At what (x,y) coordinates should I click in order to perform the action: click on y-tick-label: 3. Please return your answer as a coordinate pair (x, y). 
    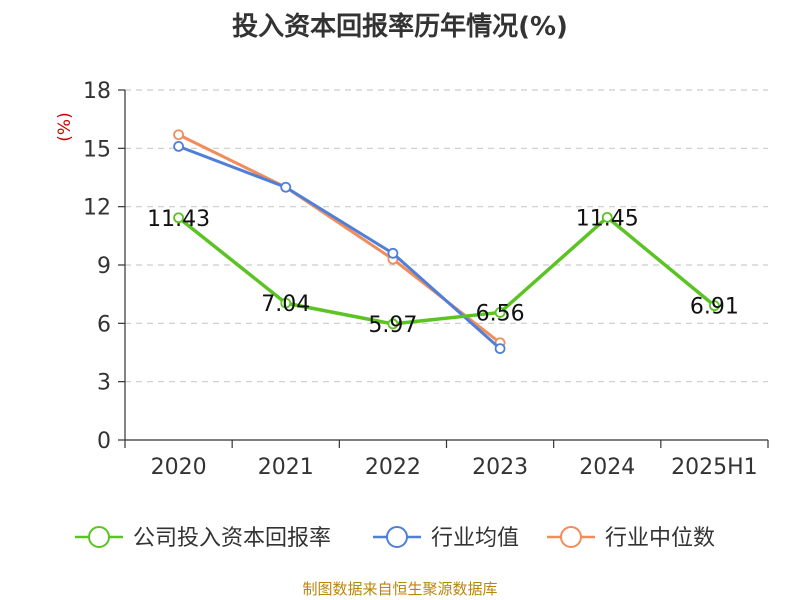
    Looking at the image, I should click on (104, 383).